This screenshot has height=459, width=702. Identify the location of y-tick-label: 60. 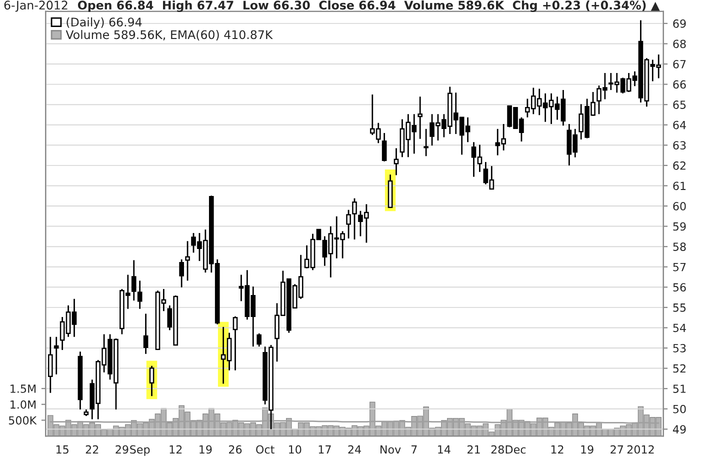
(679, 206).